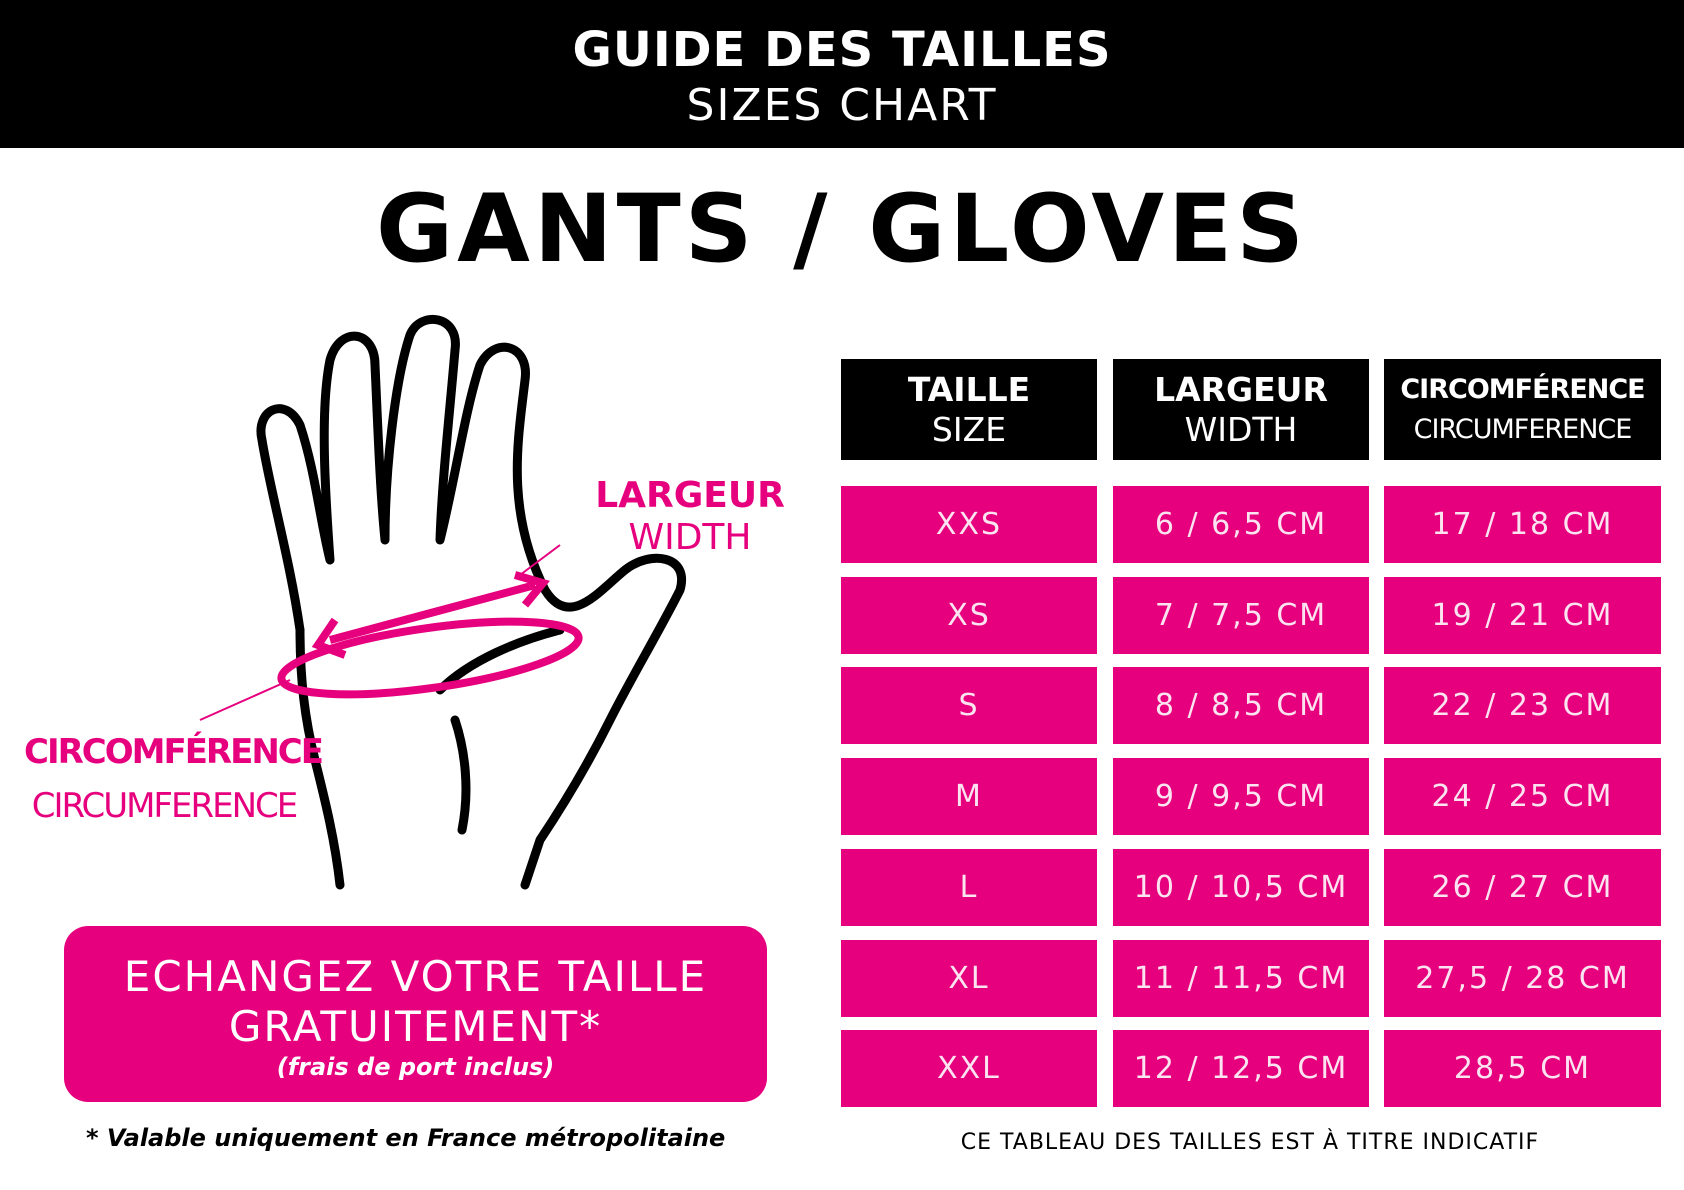  What do you see at coordinates (1241, 978) in the screenshot?
I see `width-cell: 11 / 11,5 CM` at bounding box center [1241, 978].